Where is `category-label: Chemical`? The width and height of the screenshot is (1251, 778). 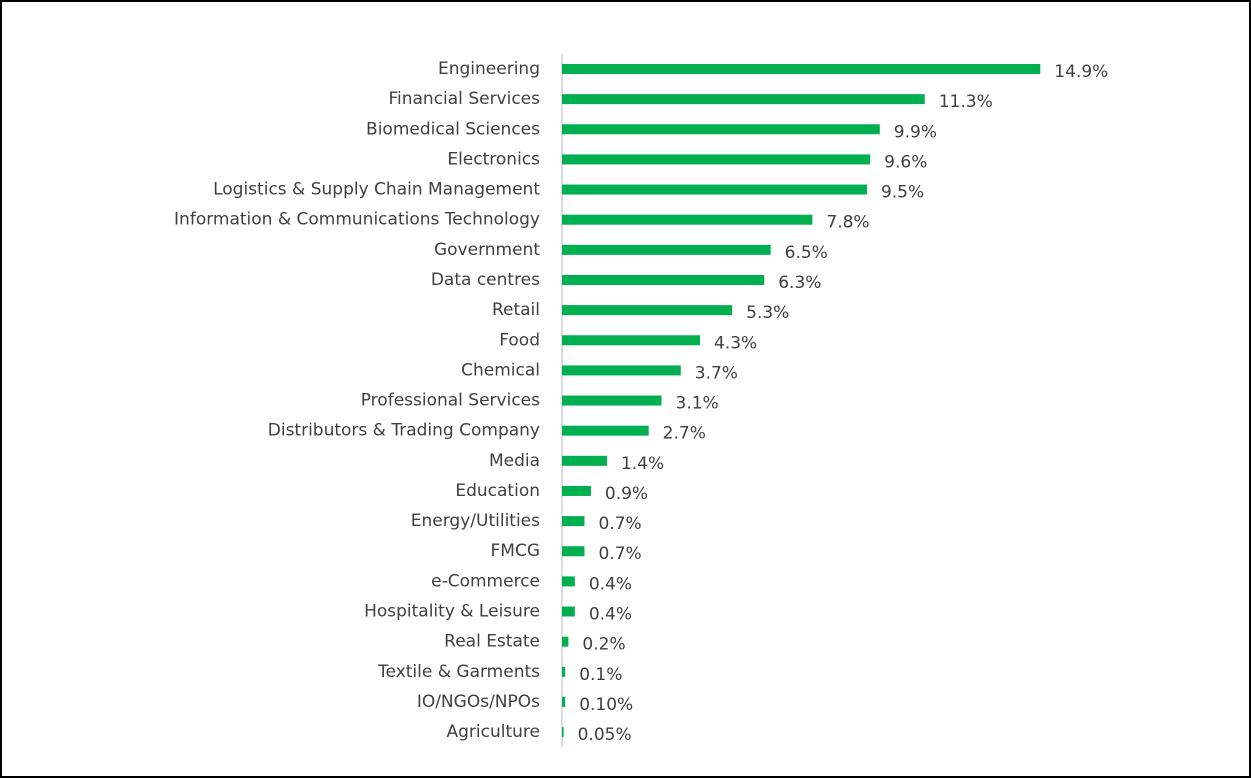
category-label: Chemical is located at coordinates (500, 370).